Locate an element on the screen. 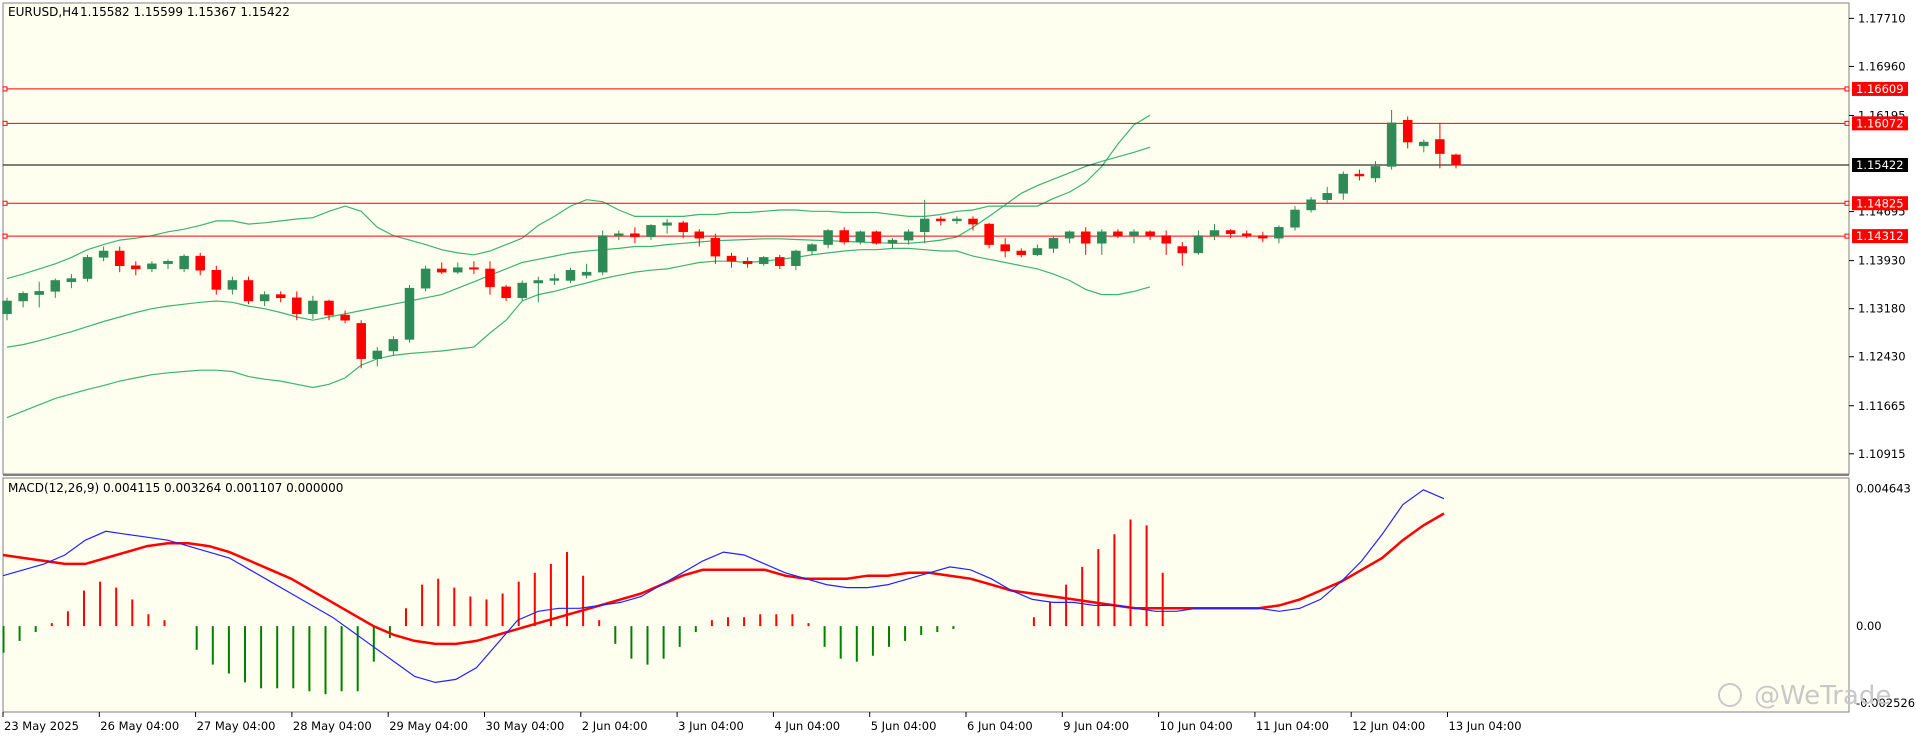 Image resolution: width=1916 pixels, height=737 pixels. price-tags: 1.16609 1.16072 1.15422 1.14825 1.14312 is located at coordinates (1880, 162).